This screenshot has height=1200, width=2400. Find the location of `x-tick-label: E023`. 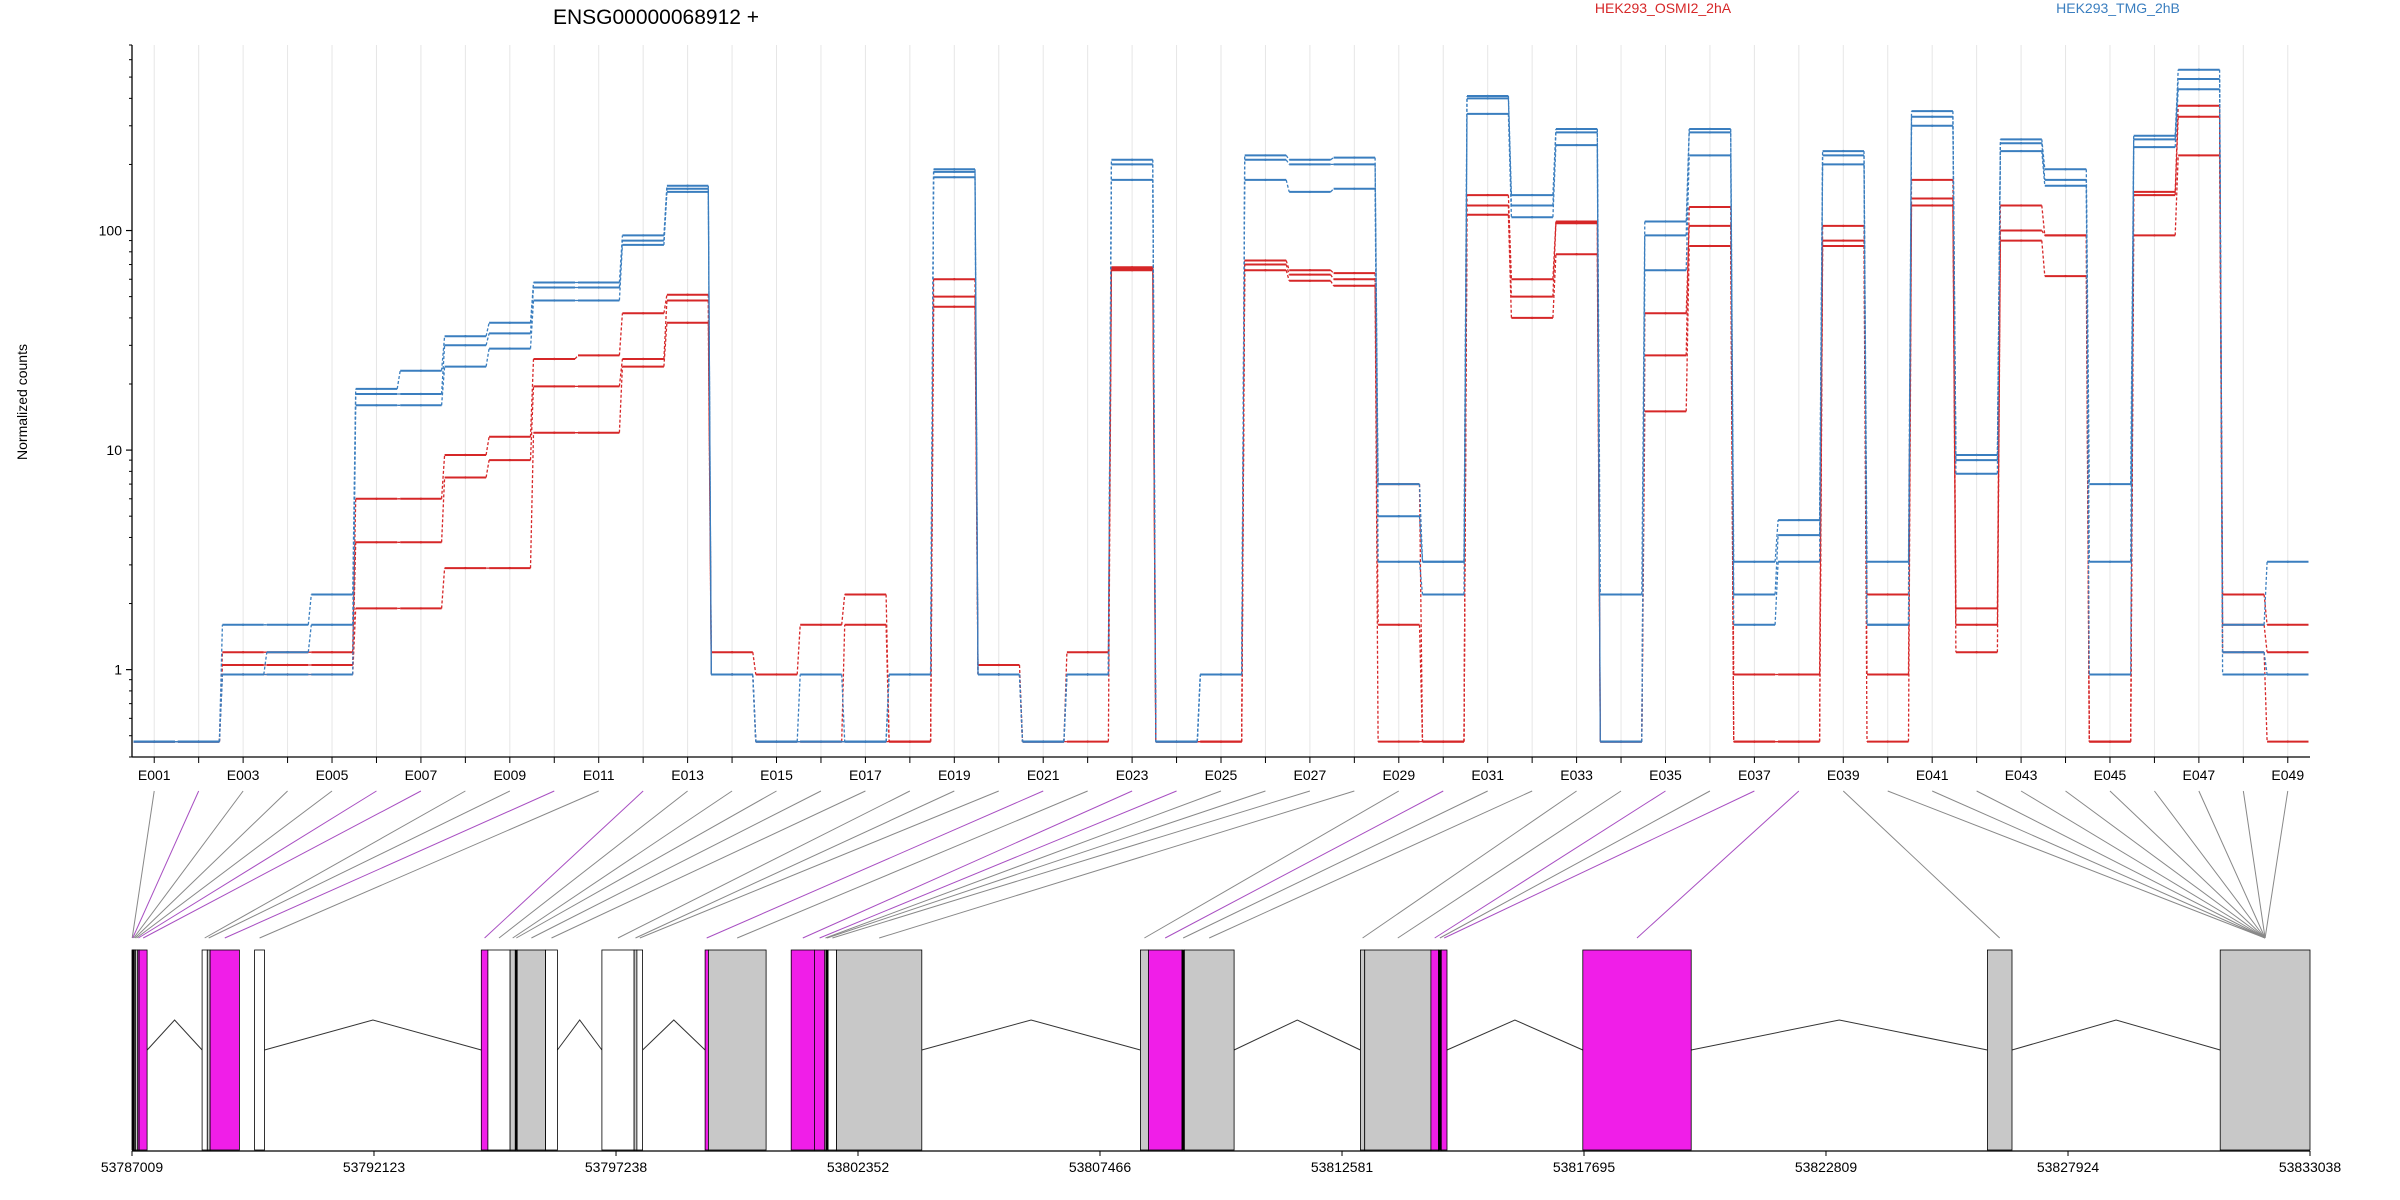

x-tick-label: E023 is located at coordinates (1132, 775).